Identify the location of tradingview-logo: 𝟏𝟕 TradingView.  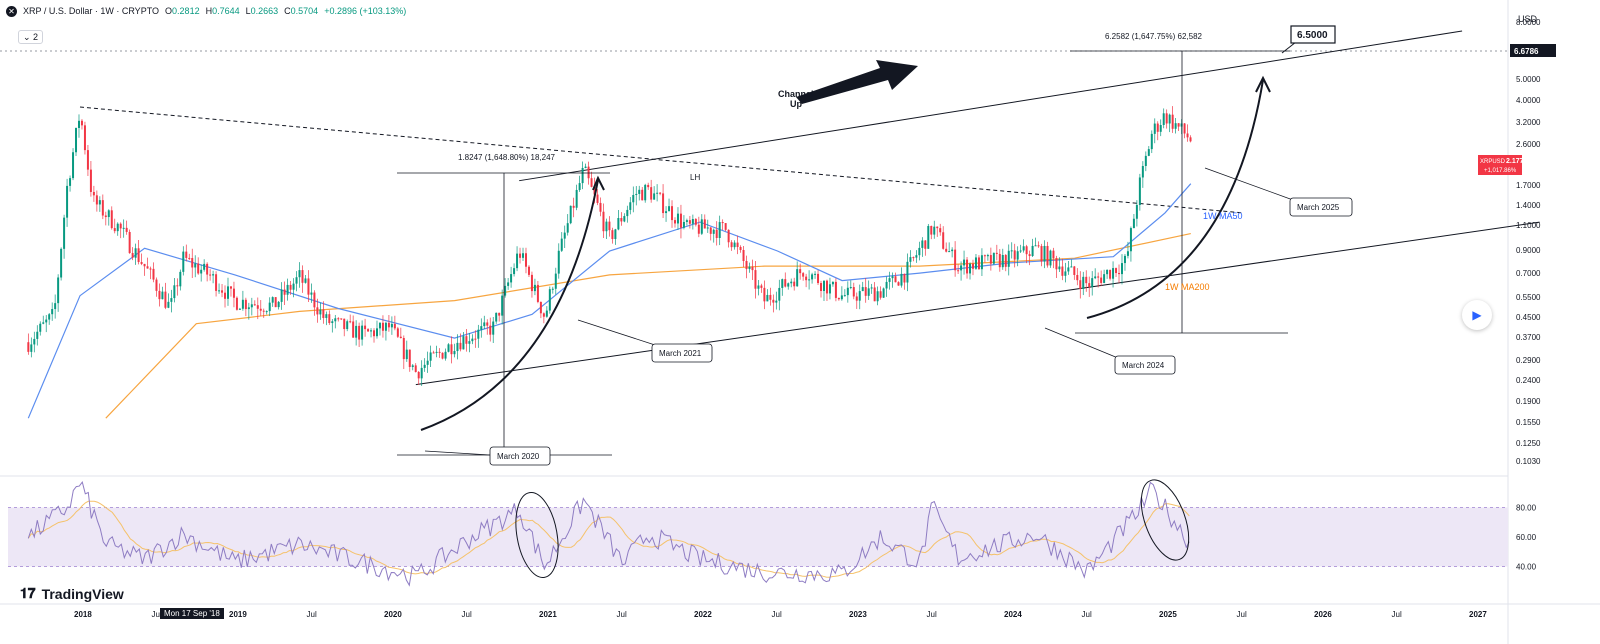
(72, 593).